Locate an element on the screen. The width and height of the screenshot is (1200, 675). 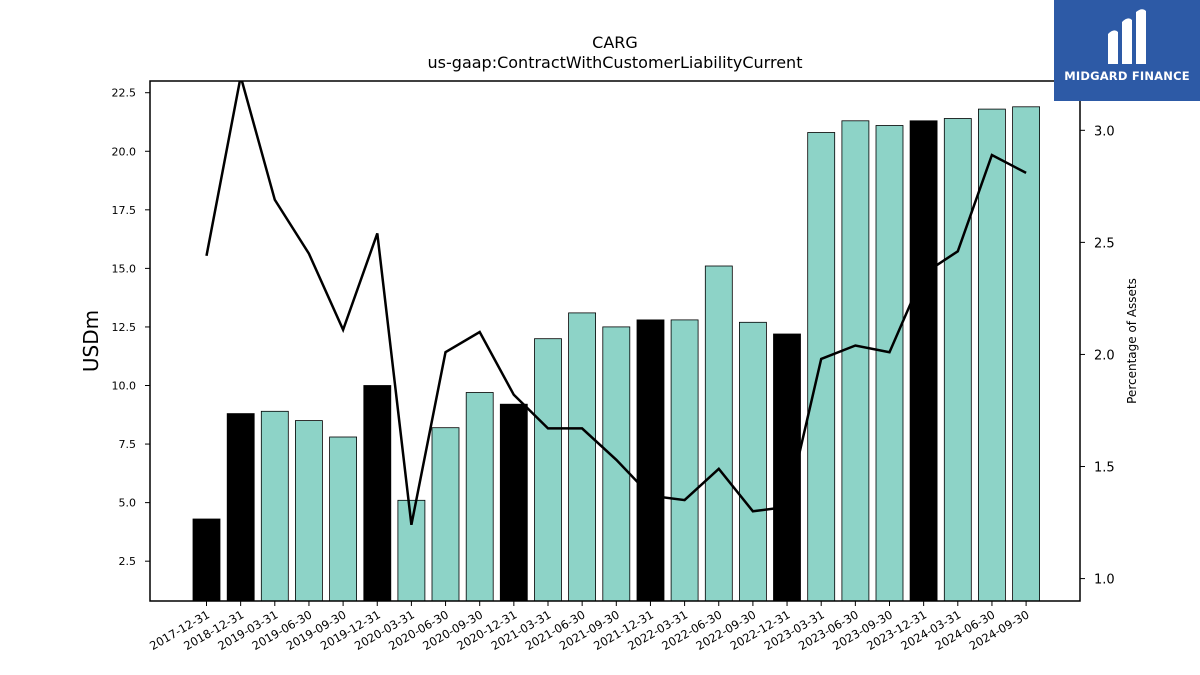
y2-tick-label: 3.0 is located at coordinates (1104, 131).